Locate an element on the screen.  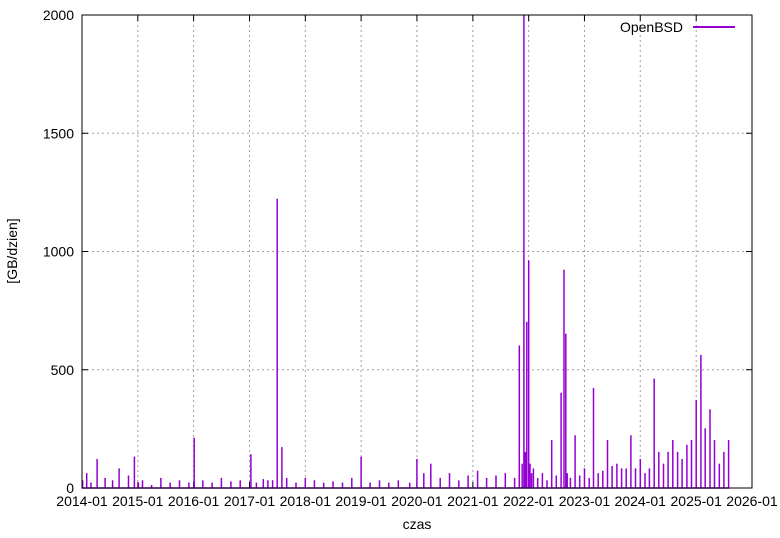
x-tick-label: 2022-01 is located at coordinates (529, 501).